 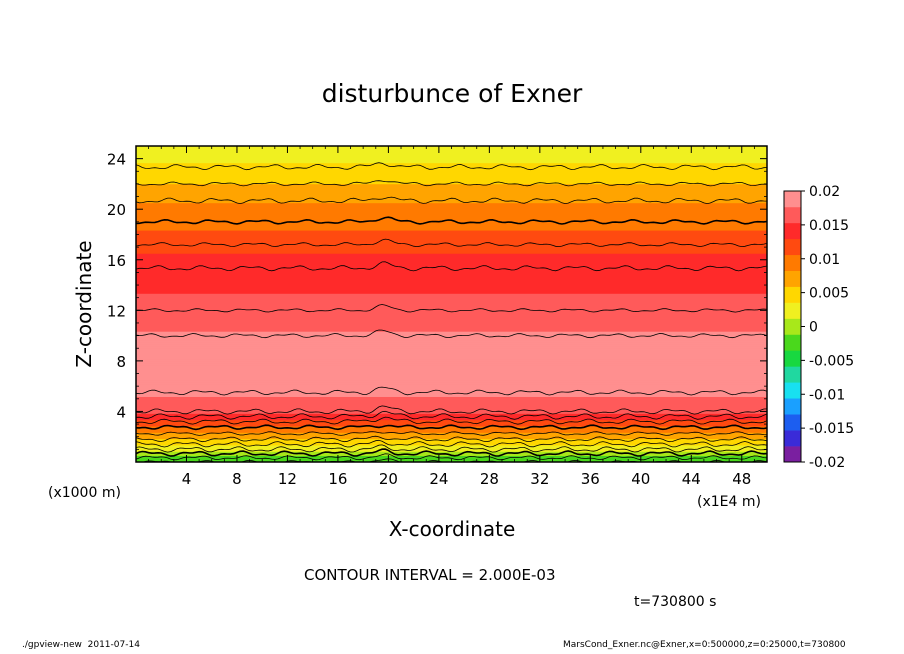 I want to click on x-tick-label: 12, so click(x=287, y=479).